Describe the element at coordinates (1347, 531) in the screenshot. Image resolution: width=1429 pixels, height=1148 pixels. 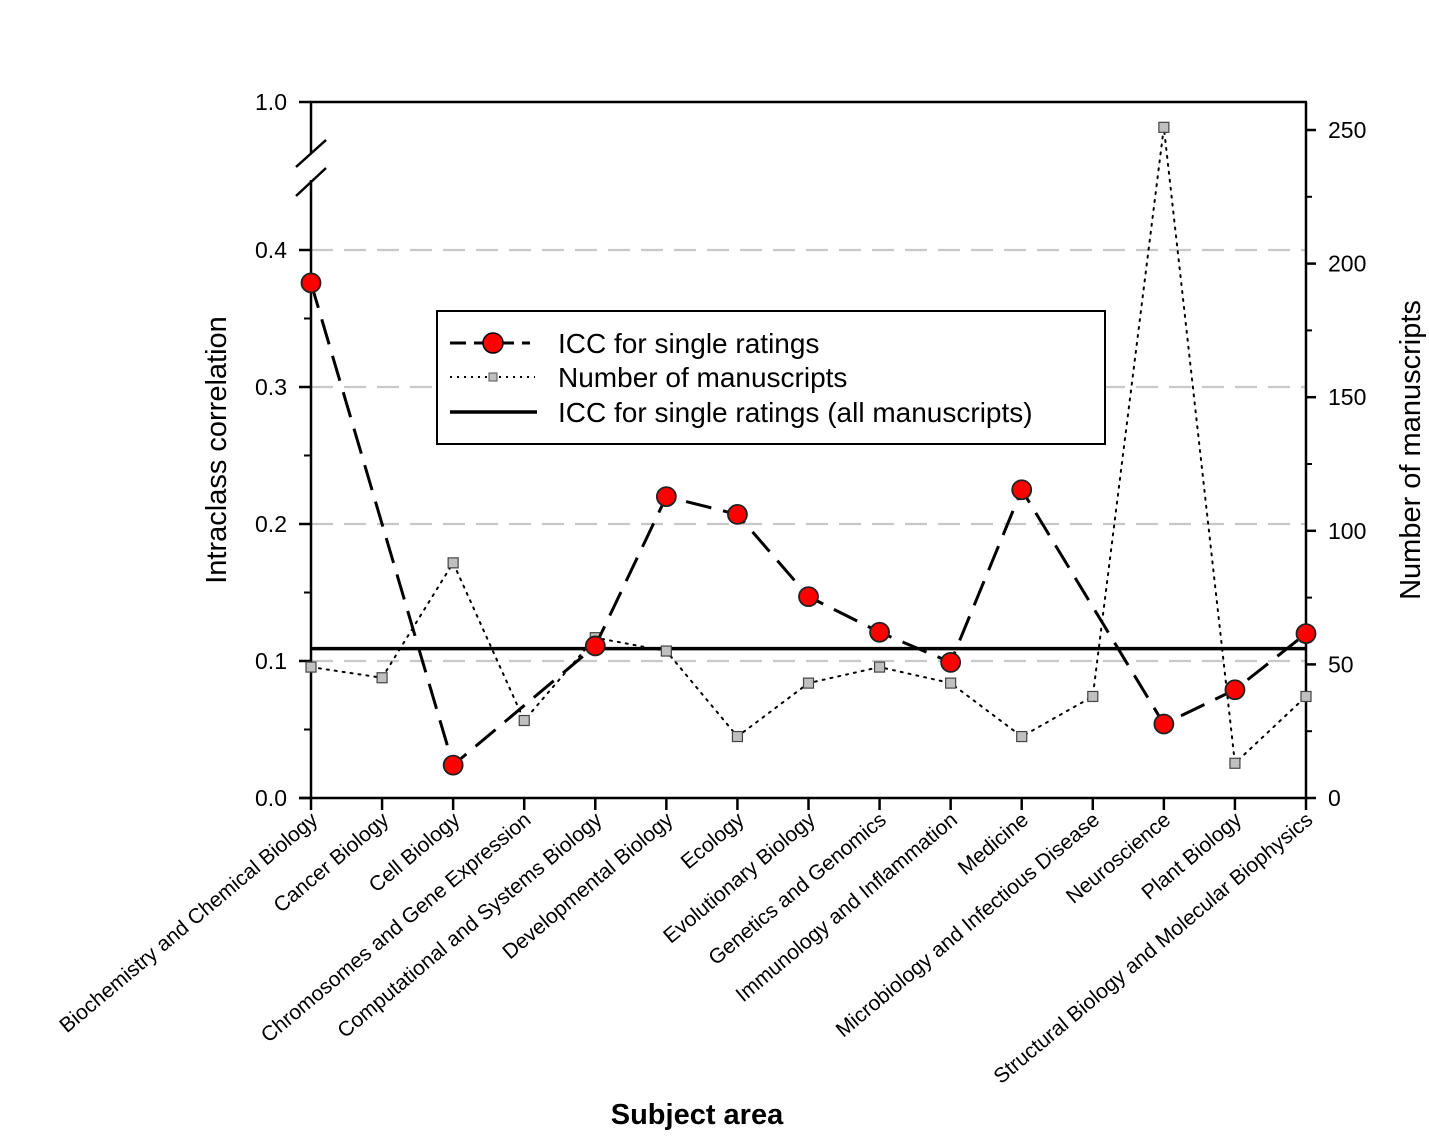
I see `y2-tick-label: 100` at that location.